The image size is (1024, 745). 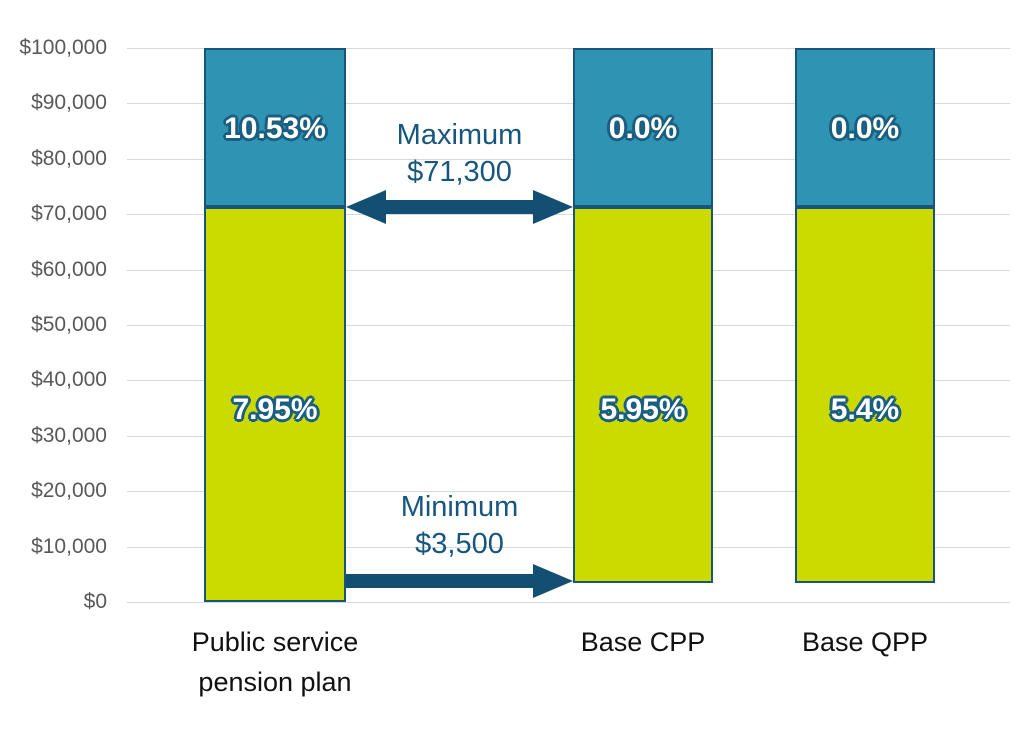 I want to click on y-tick-label: $50,000, so click(x=69, y=324).